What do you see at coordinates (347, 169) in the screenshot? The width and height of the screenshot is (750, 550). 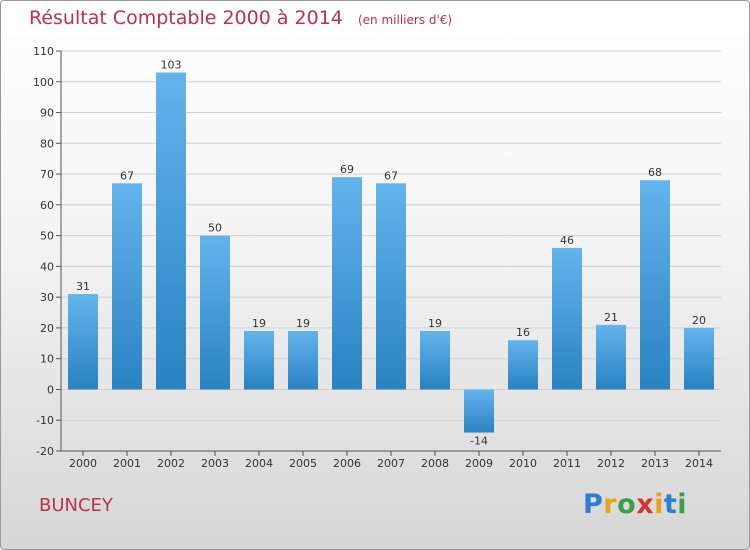 I see `data-label: 69` at bounding box center [347, 169].